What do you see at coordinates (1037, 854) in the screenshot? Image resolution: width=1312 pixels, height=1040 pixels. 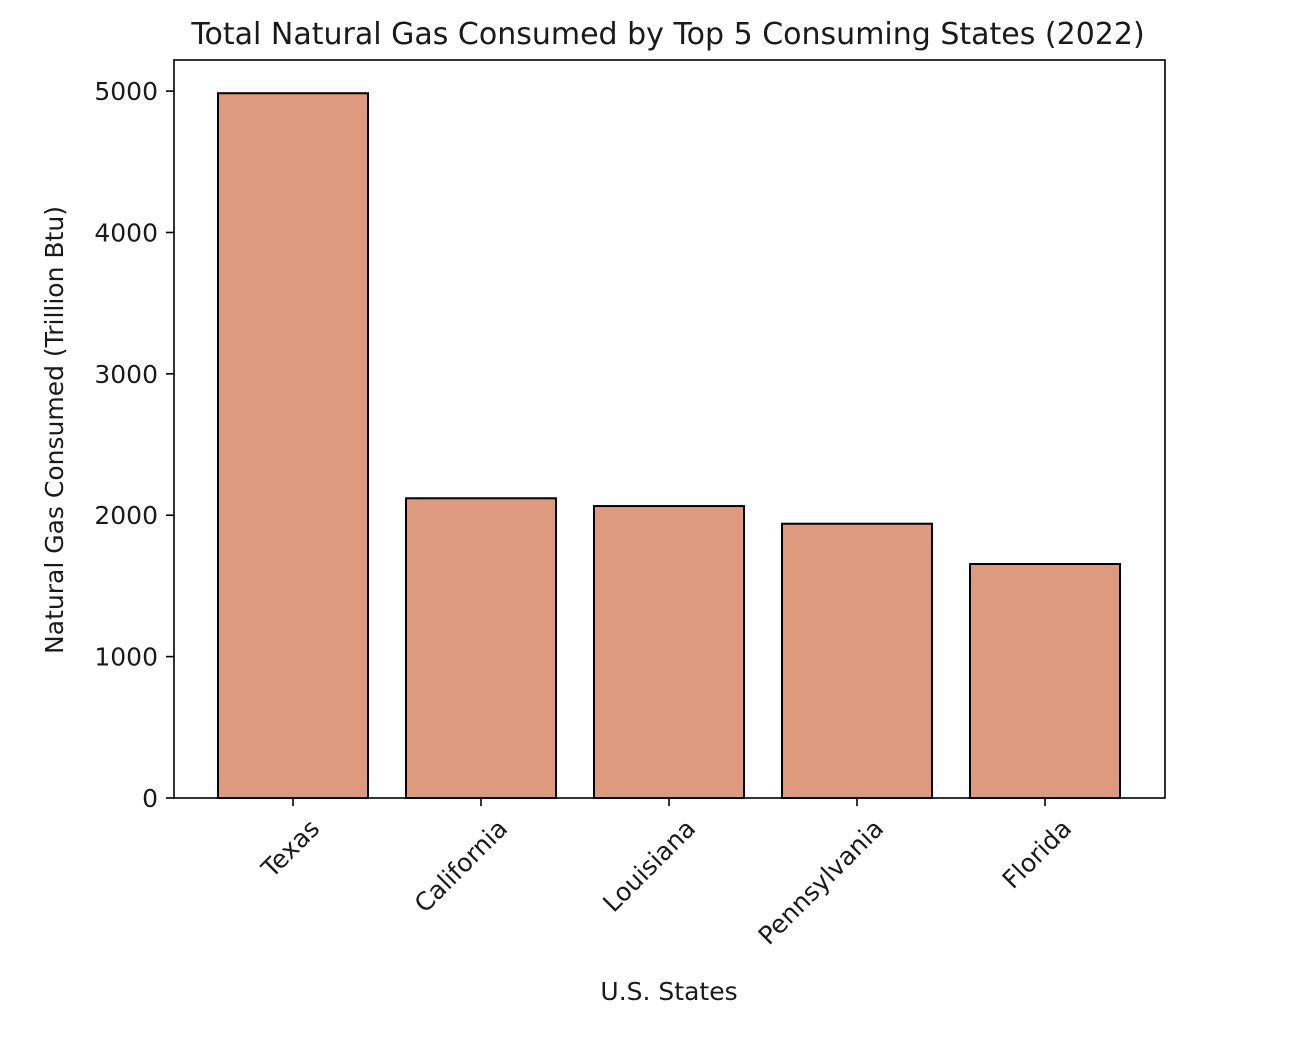 I see `x-tick-label: Florida` at bounding box center [1037, 854].